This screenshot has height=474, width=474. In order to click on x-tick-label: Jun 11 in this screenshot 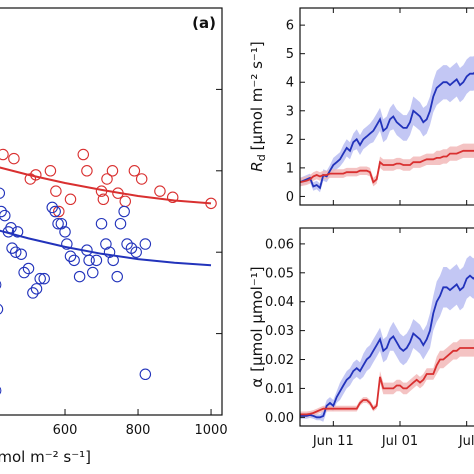, I will do `click(333, 441)`.